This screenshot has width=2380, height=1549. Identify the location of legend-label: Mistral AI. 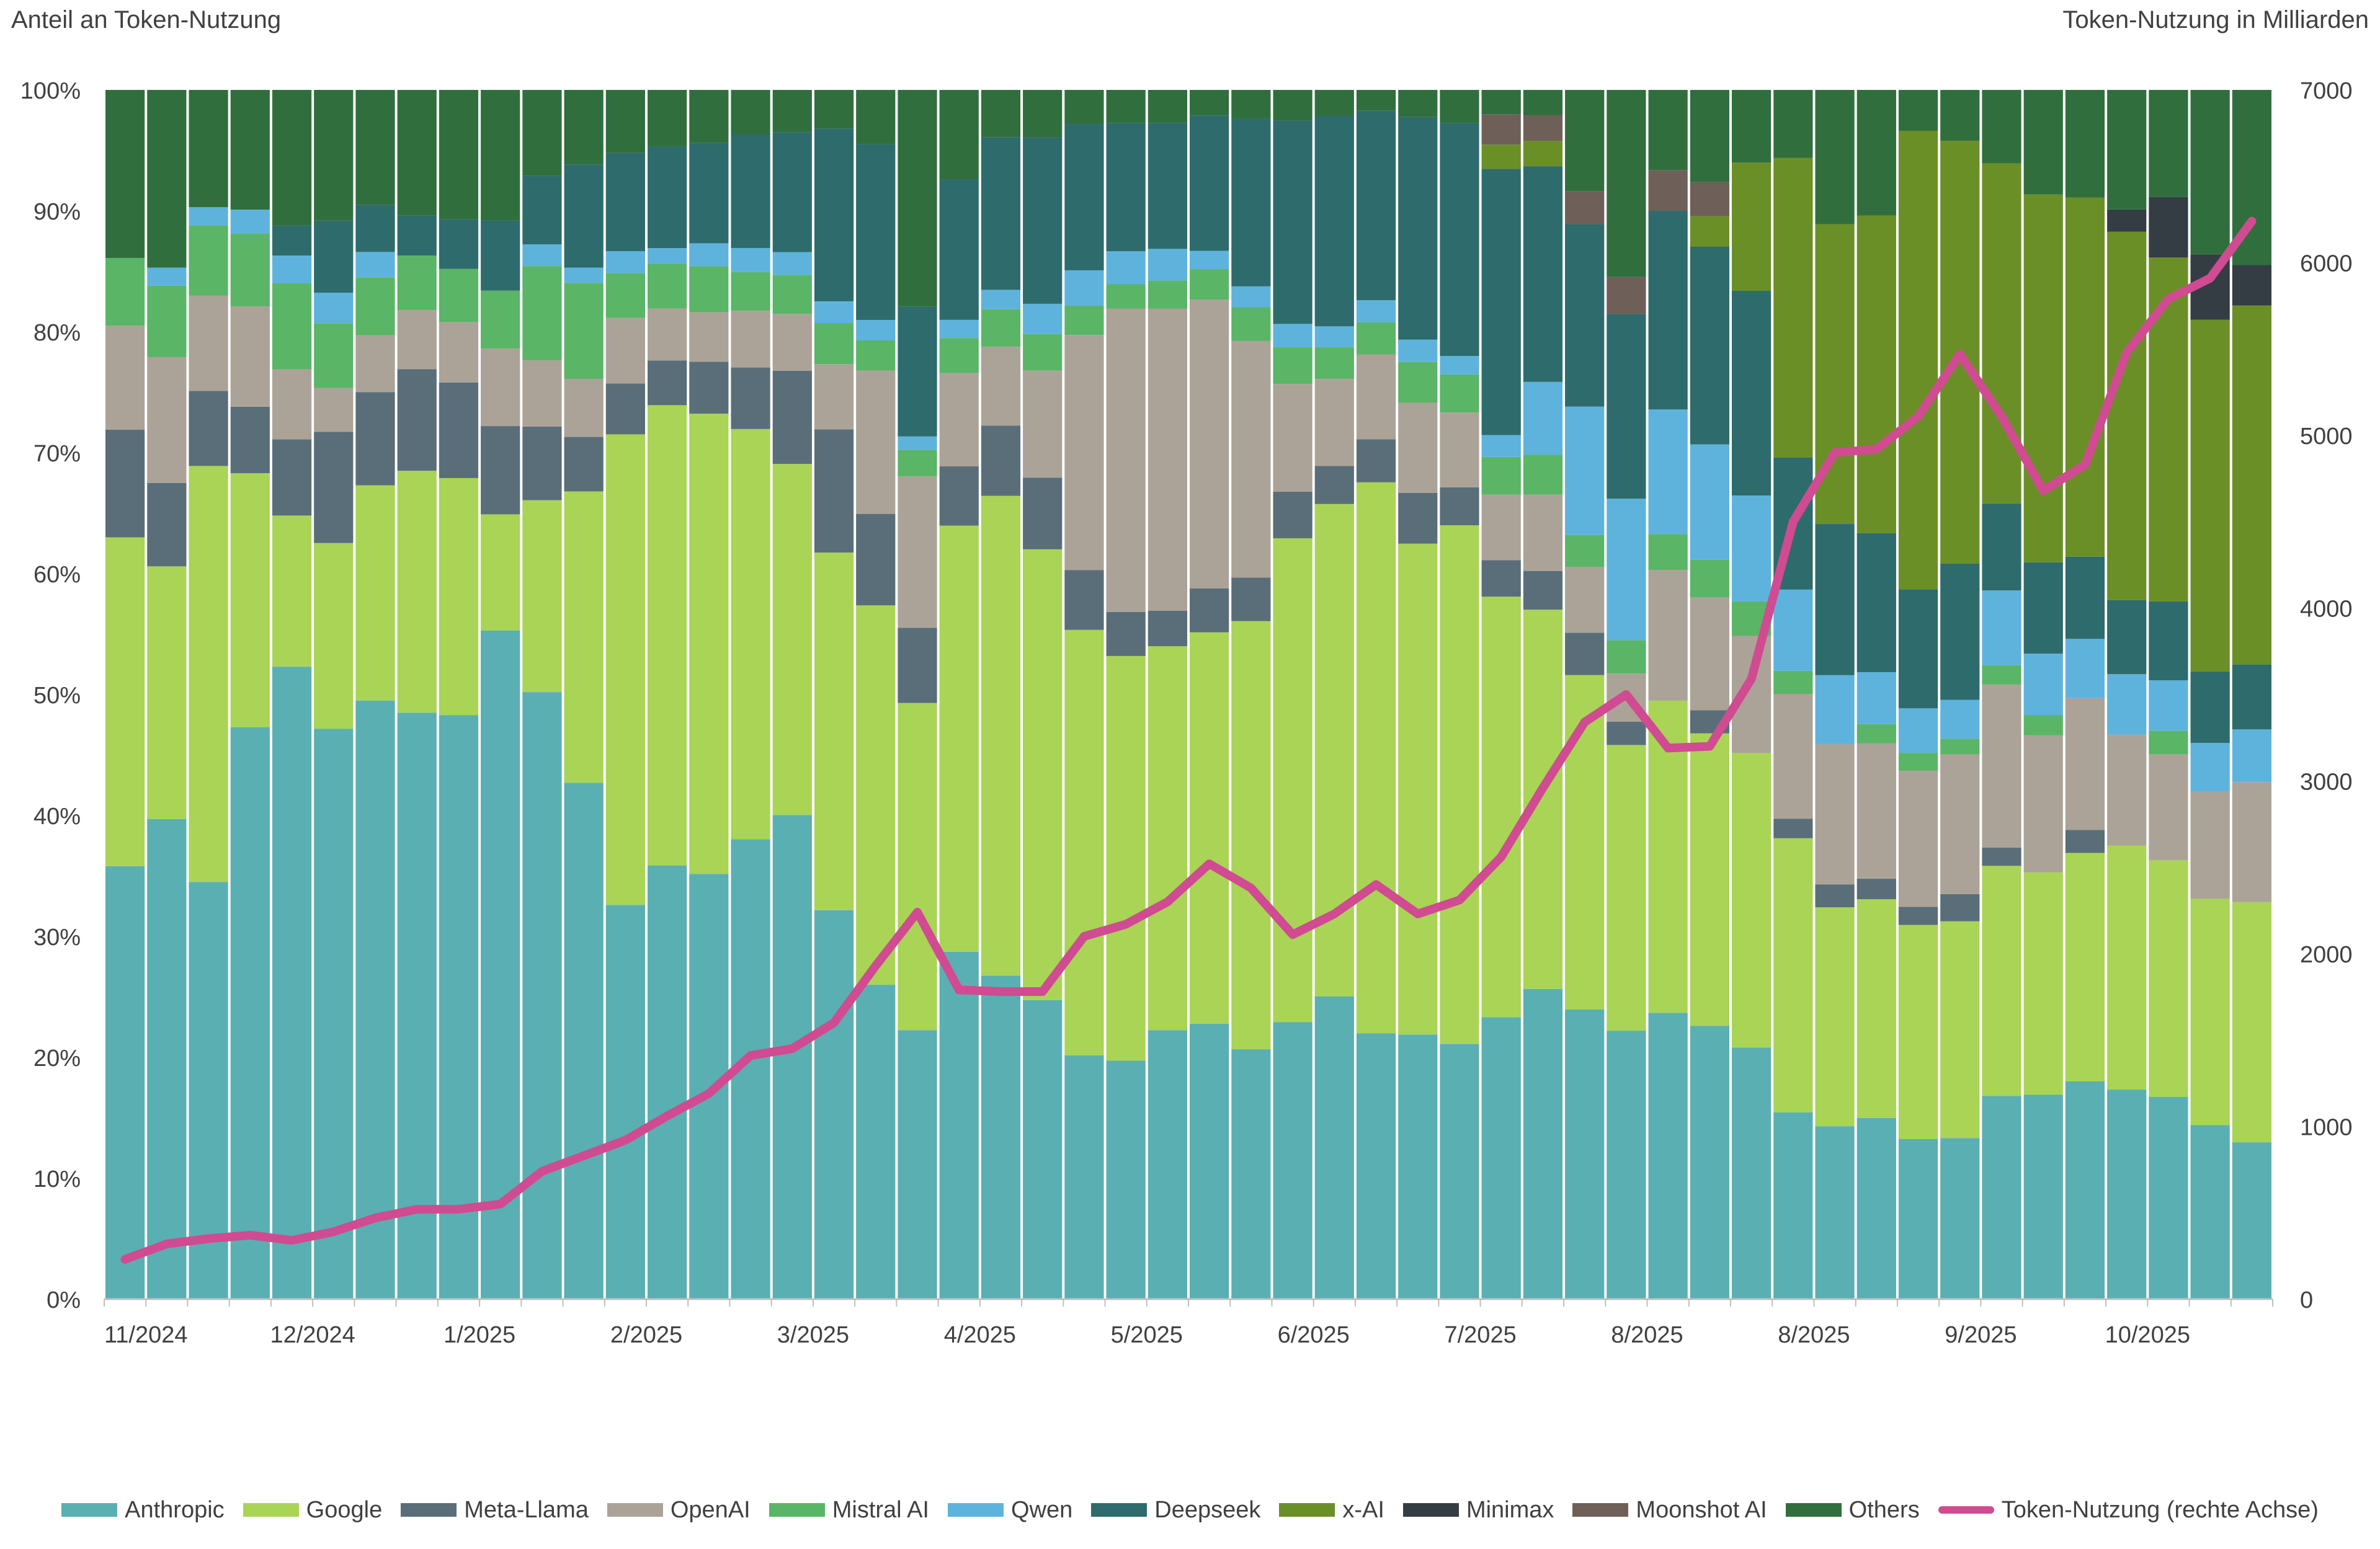
(881, 1509).